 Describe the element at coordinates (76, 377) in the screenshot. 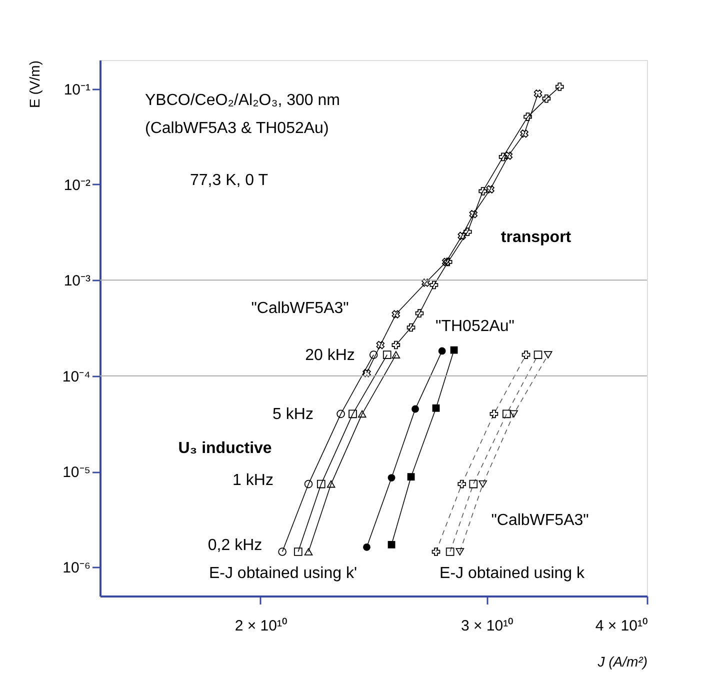

I see `y-tick-label: 10⁻⁴` at that location.